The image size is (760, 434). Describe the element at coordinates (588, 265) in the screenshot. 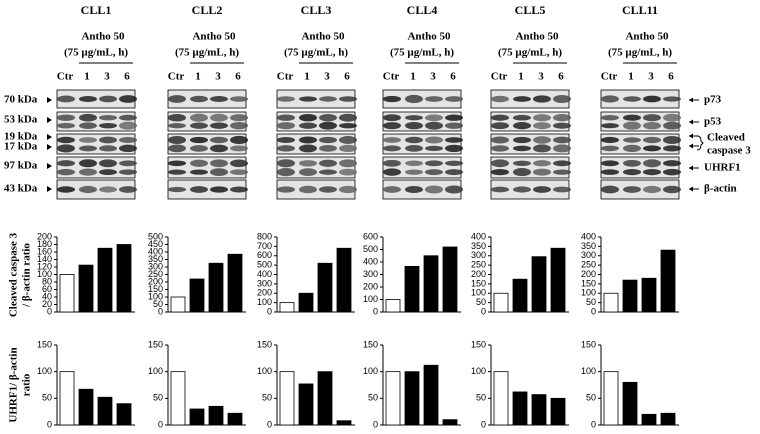

I see `y-tick-label: 250` at that location.